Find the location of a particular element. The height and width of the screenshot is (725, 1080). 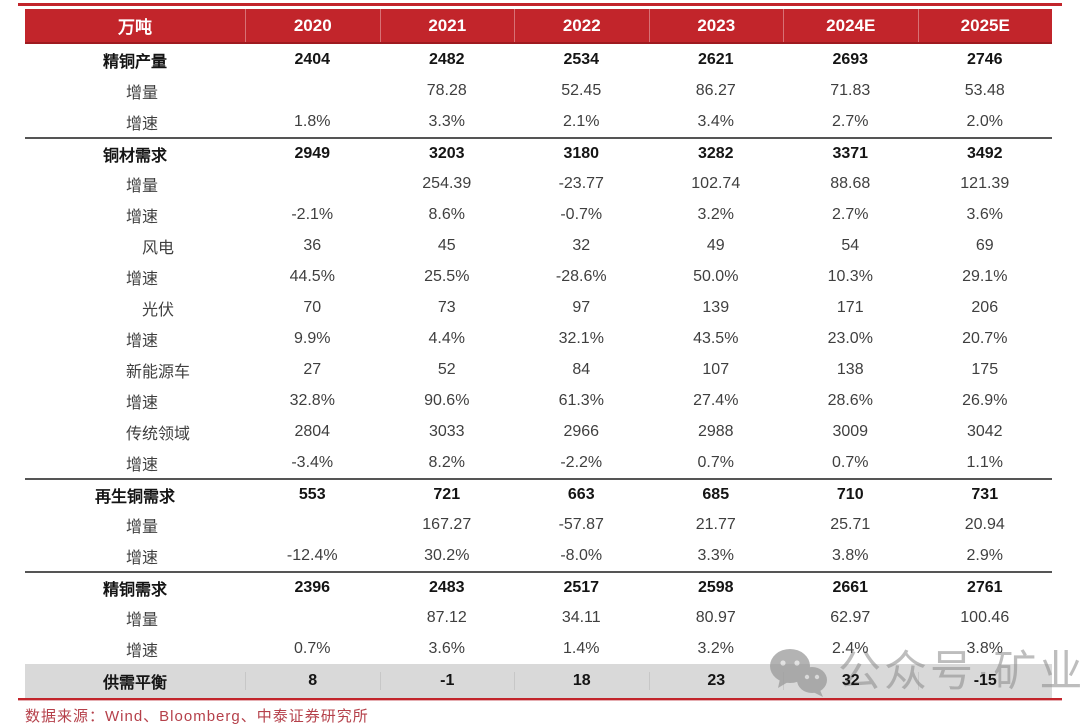

cell-value: 2483 is located at coordinates (446, 587).